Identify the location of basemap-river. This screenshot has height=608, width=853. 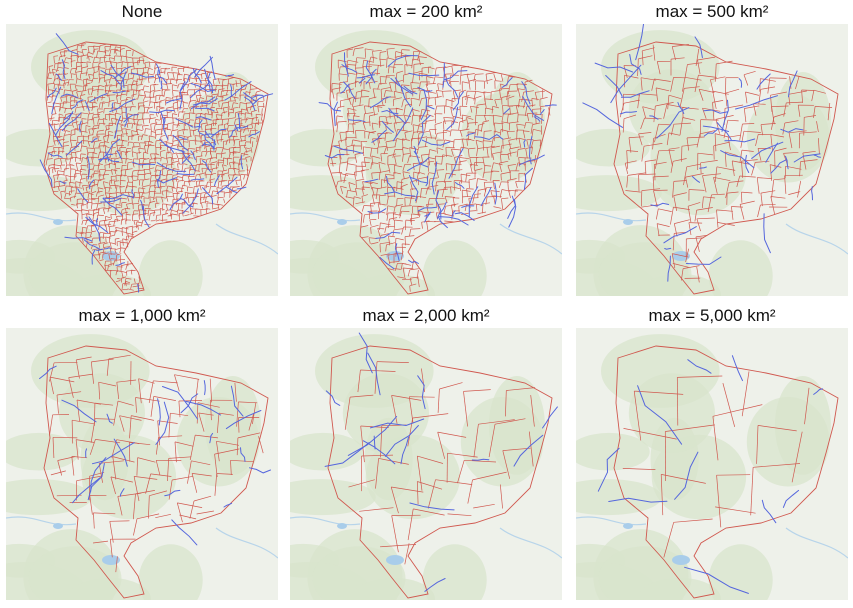
(325, 521).